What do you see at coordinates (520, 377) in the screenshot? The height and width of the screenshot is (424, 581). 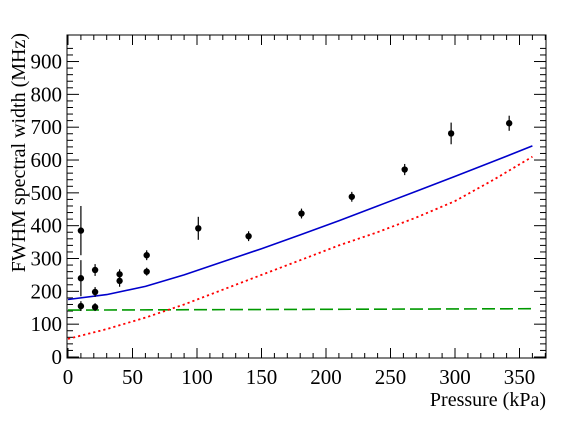 I see `x-tick-label: 350` at bounding box center [520, 377].